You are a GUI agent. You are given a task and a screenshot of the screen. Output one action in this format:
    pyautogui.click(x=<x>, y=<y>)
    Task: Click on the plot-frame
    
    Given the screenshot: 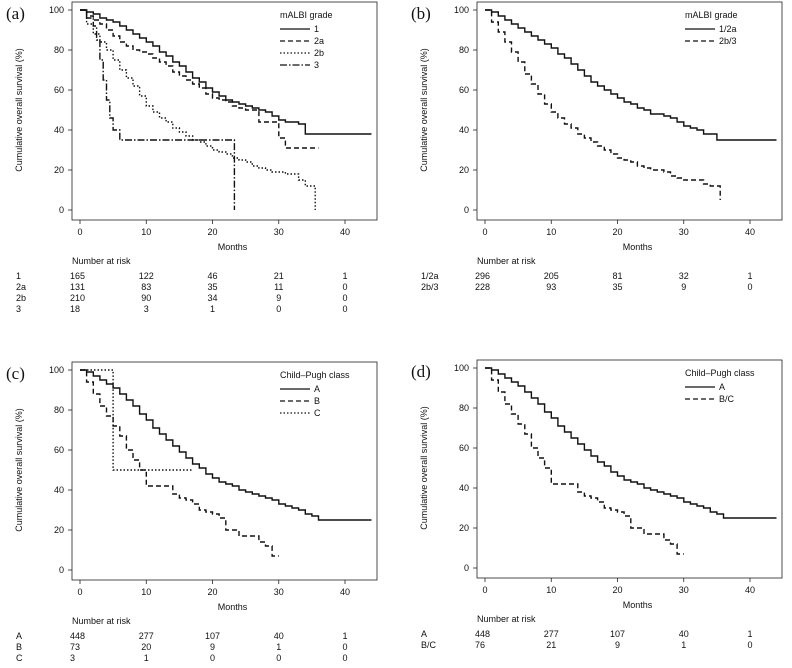 What is the action you would take?
    pyautogui.click(x=224, y=471)
    